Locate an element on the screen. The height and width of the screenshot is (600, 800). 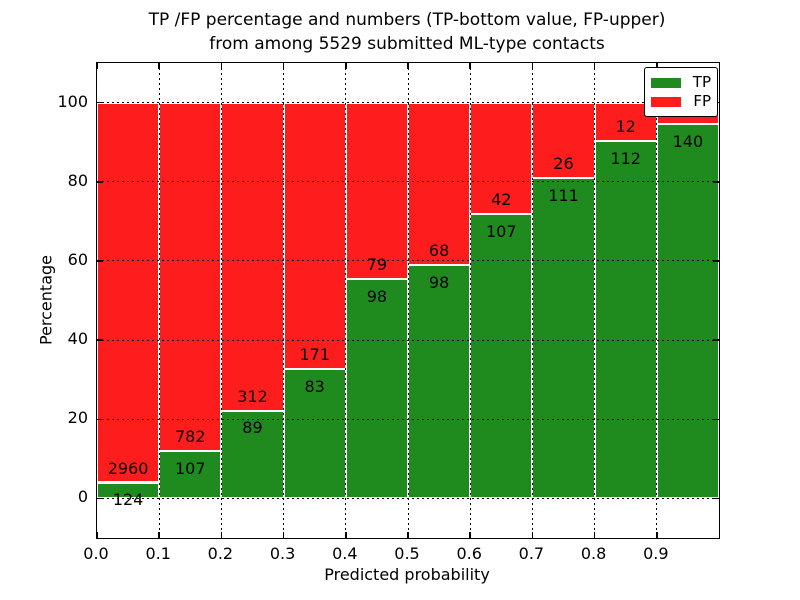
x-tick-label: 0.7 is located at coordinates (531, 553).